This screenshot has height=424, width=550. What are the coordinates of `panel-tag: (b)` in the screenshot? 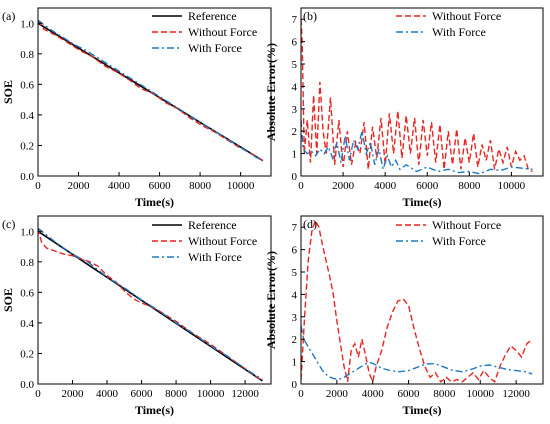 It's located at (310, 16).